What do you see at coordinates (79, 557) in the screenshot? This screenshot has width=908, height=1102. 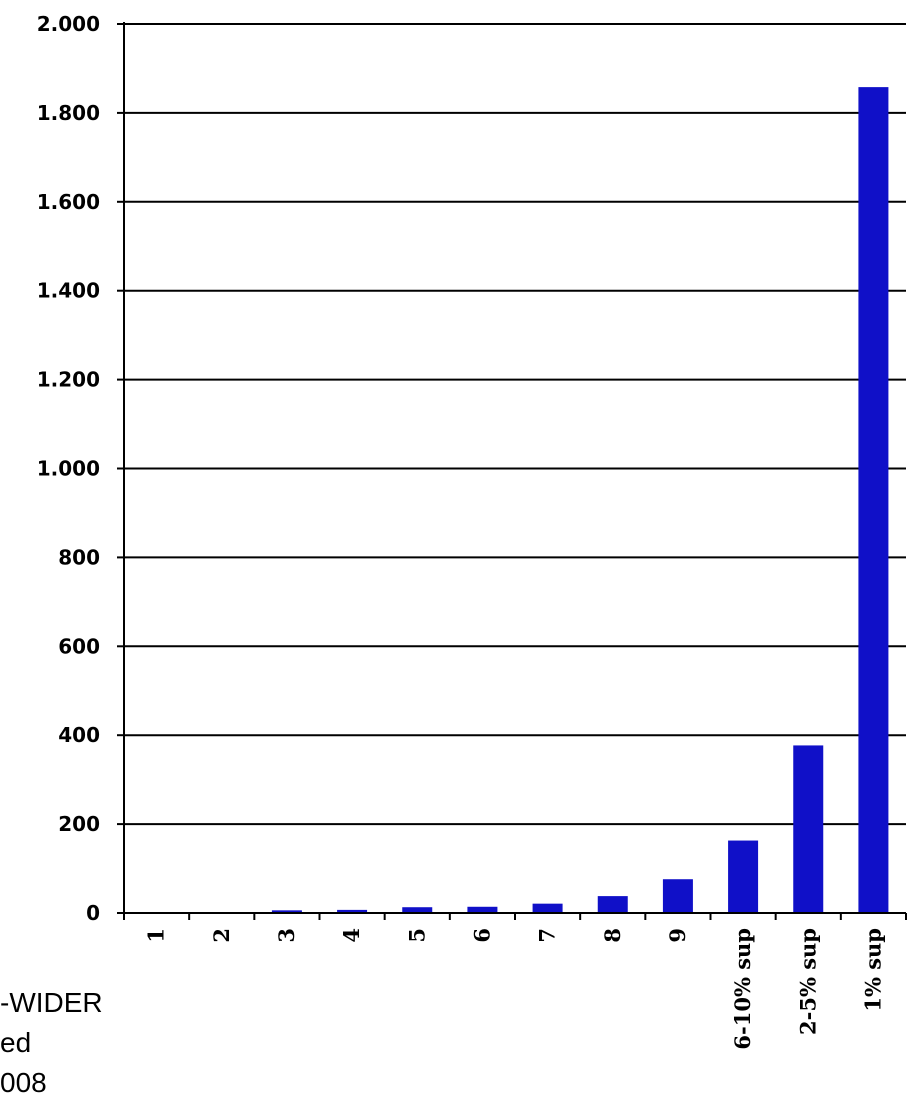 I see `y-tick-label: 800` at bounding box center [79, 557].